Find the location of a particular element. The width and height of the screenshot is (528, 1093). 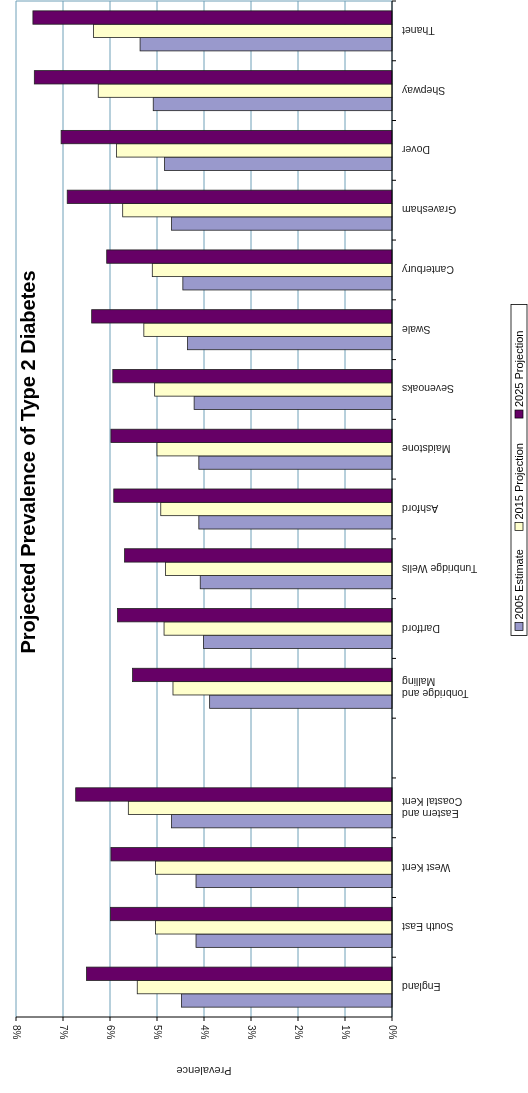

x-tick-label: 3% is located at coordinates (252, 1032).